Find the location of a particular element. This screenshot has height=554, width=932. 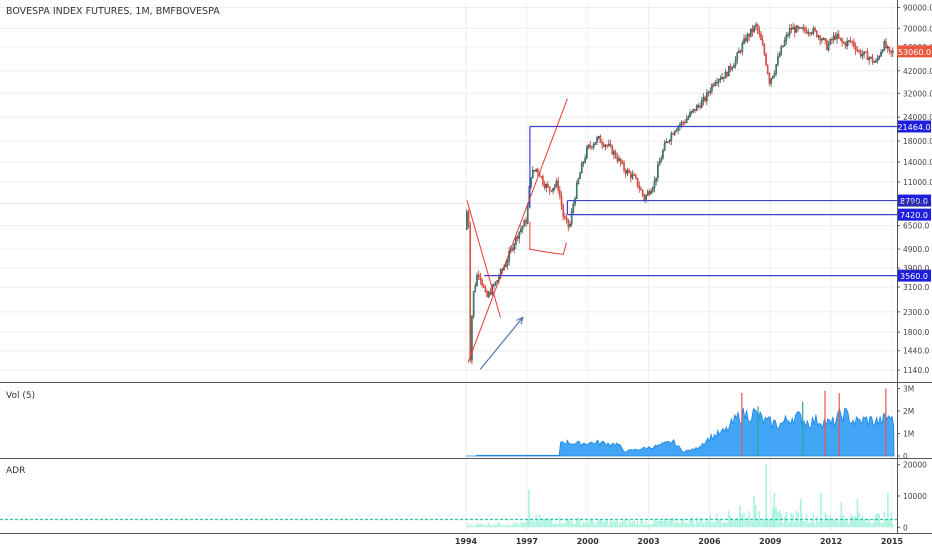

price-tick-label: 24000.0 is located at coordinates (917, 117).